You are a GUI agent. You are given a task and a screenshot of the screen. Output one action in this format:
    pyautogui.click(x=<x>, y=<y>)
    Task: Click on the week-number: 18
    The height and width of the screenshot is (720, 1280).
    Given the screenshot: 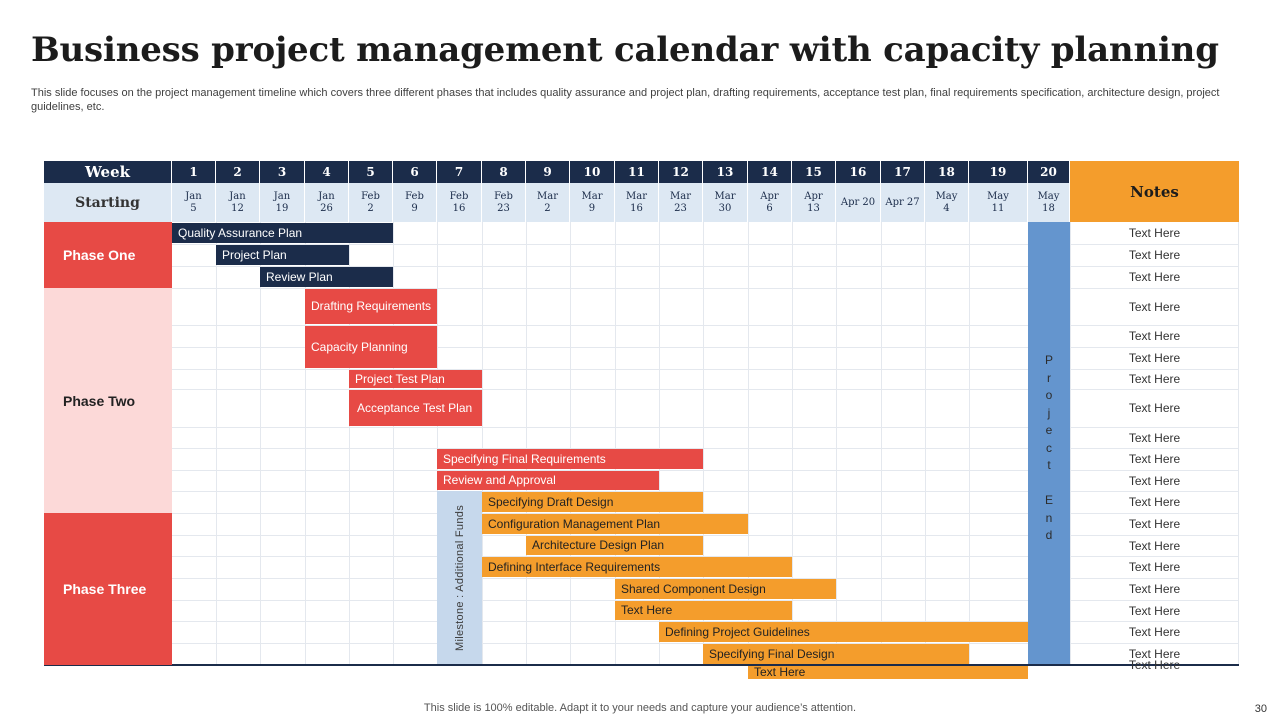 What is the action you would take?
    pyautogui.click(x=947, y=172)
    